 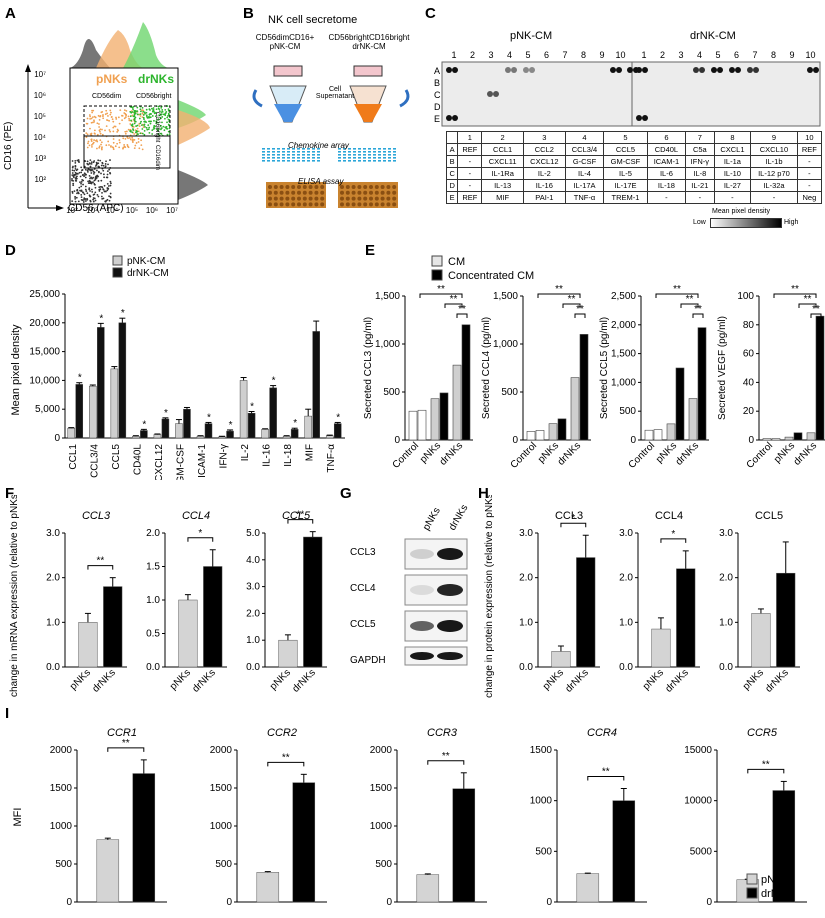 What do you see at coordinates (491, 276) in the screenshot?
I see `legend-label: Concentrated CM` at bounding box center [491, 276].